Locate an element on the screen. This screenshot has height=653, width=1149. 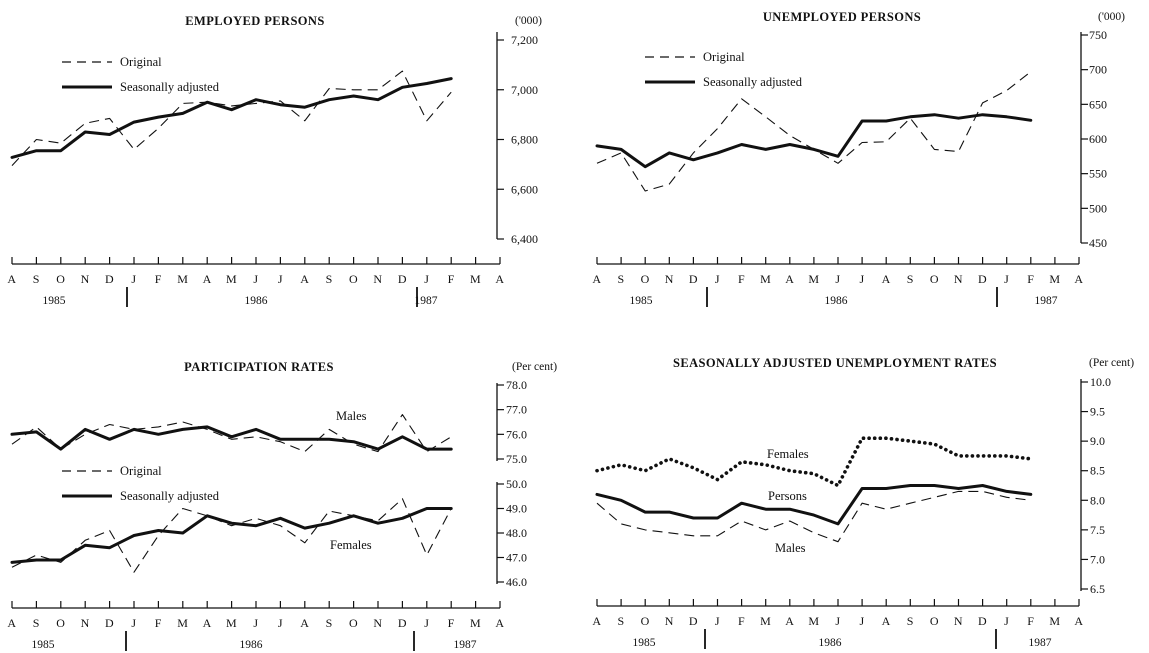
participation-annot-males: Males is located at coordinates (351, 416).